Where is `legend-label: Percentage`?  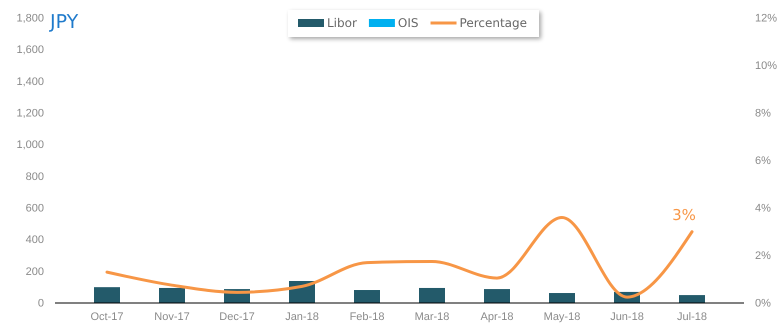 legend-label: Percentage is located at coordinates (494, 23).